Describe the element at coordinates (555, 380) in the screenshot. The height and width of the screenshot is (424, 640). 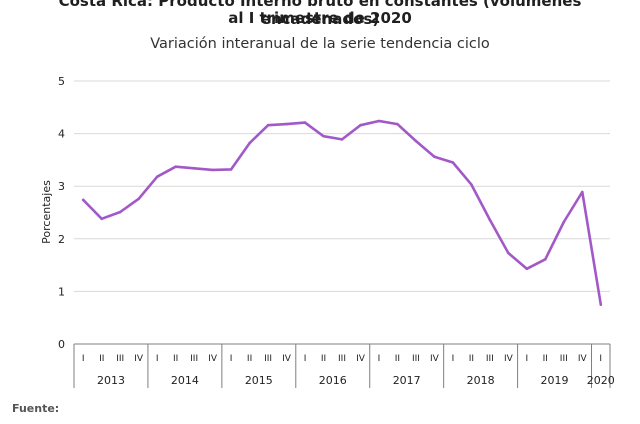
I see `x-year-label: 2019` at that location.